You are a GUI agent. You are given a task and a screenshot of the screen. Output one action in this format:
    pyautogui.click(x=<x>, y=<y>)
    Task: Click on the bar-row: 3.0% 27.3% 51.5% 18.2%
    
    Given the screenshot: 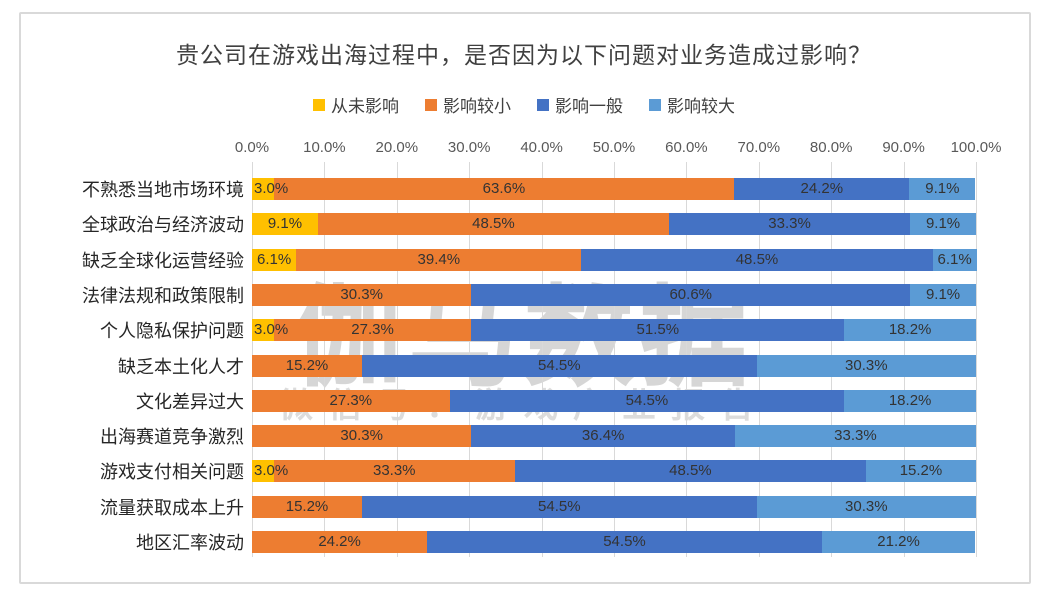 What is the action you would take?
    pyautogui.click(x=614, y=330)
    